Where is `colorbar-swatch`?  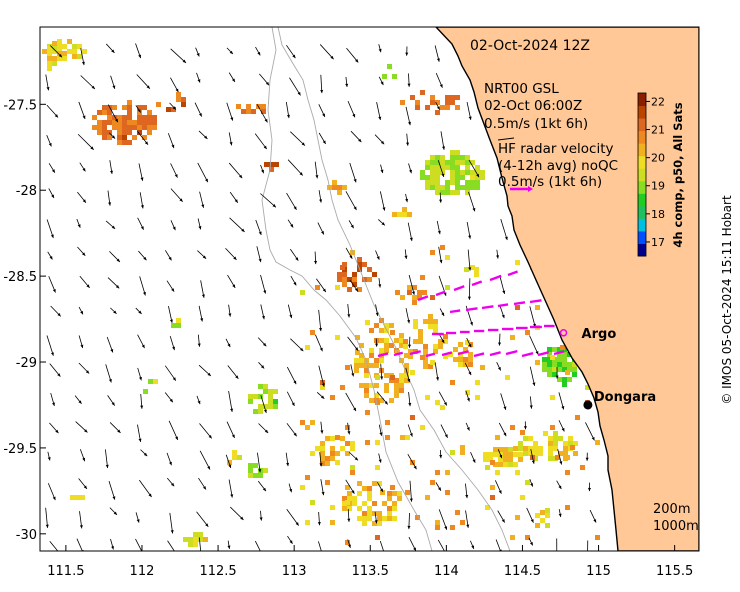 colorbar-swatch is located at coordinates (642, 150).